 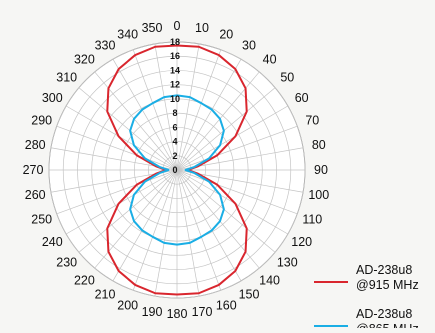 What do you see at coordinates (33, 170) in the screenshot?
I see `angle-tick-label: 270` at bounding box center [33, 170].